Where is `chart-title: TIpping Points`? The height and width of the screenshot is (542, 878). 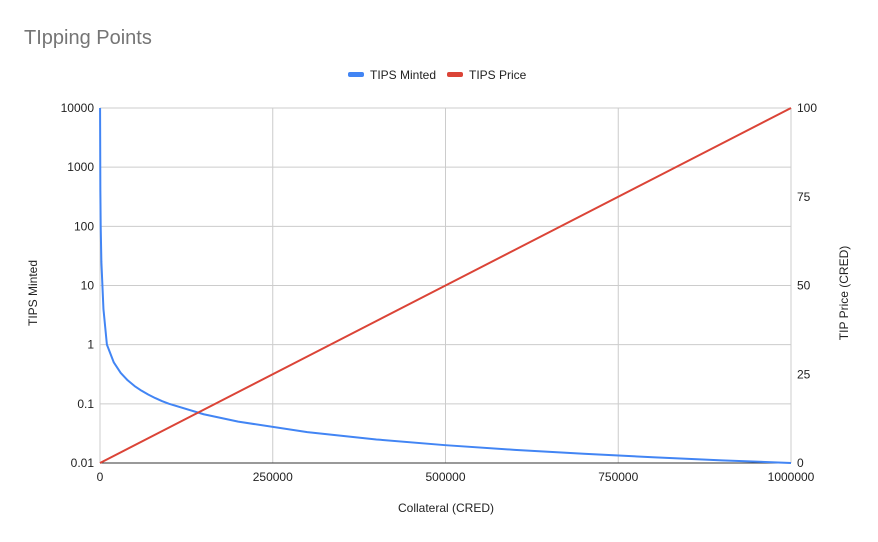
chart-title: TIpping Points is located at coordinates (88, 38).